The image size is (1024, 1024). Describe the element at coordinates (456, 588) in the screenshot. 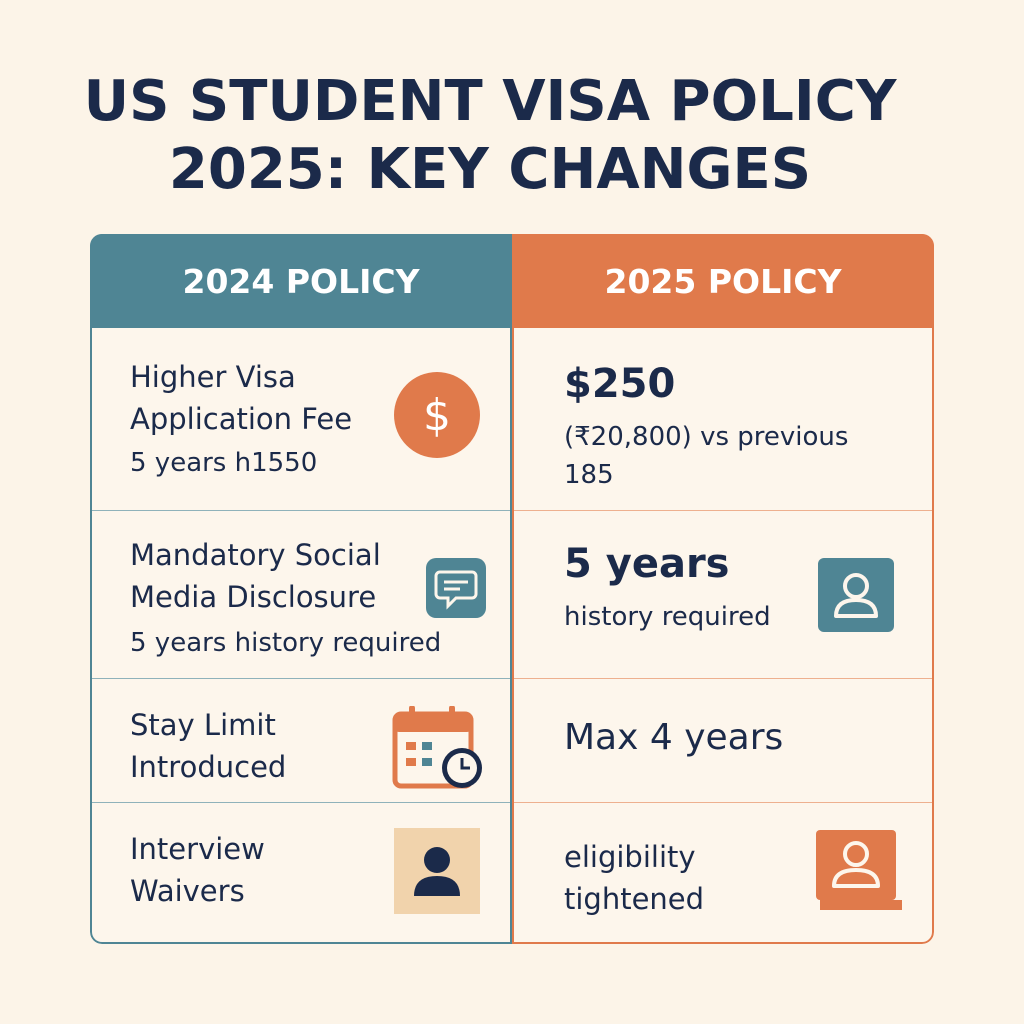

I see `chat-bubble-icon` at that location.